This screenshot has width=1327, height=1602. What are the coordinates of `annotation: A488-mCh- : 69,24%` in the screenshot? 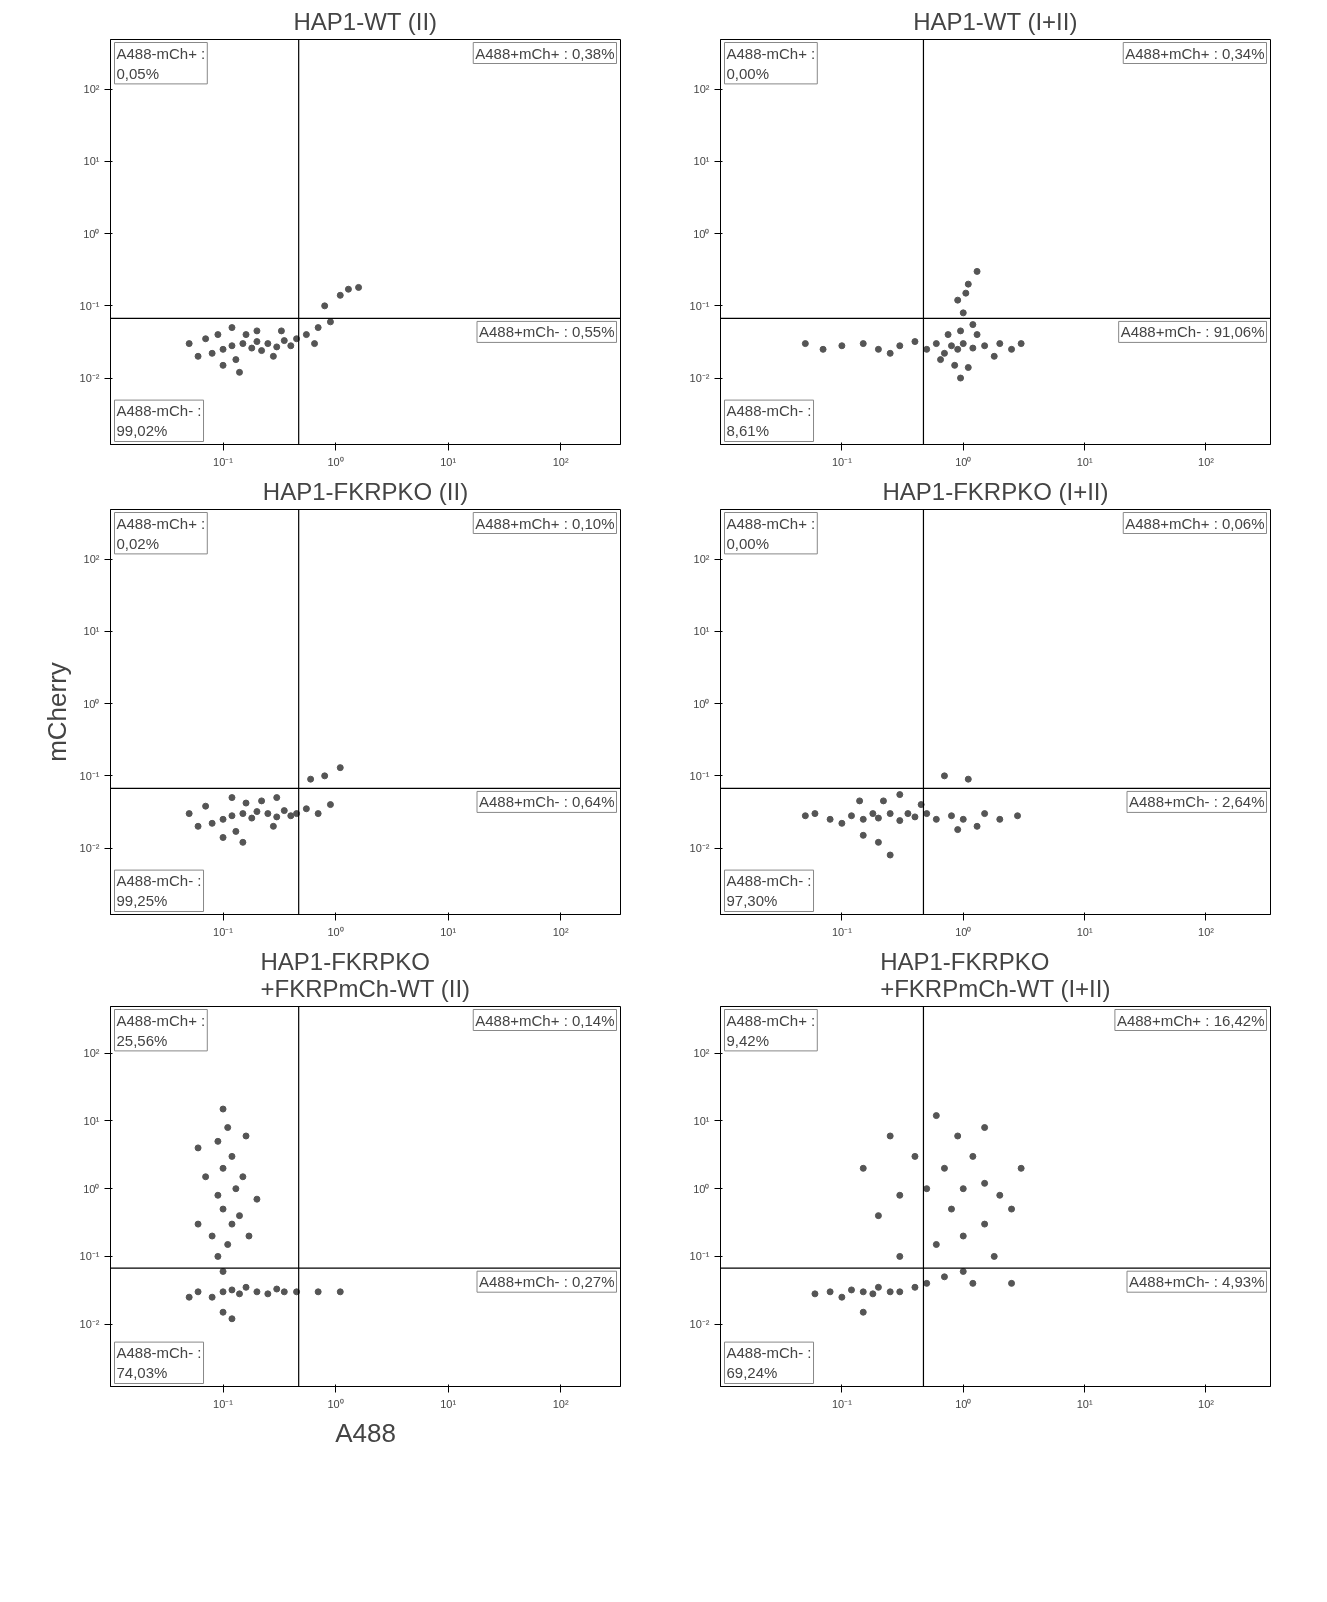 It's located at (769, 1363).